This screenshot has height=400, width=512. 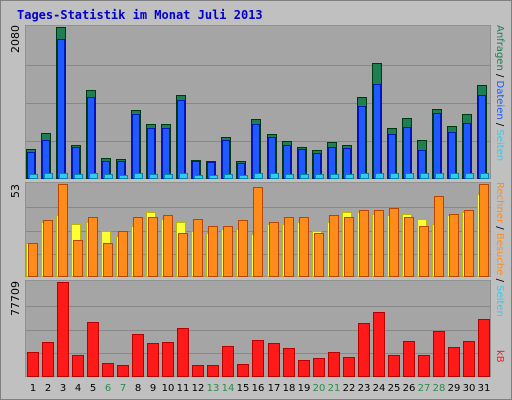 What do you see at coordinates (364, 388) in the screenshot?
I see `day-label-23: 23` at bounding box center [364, 388].